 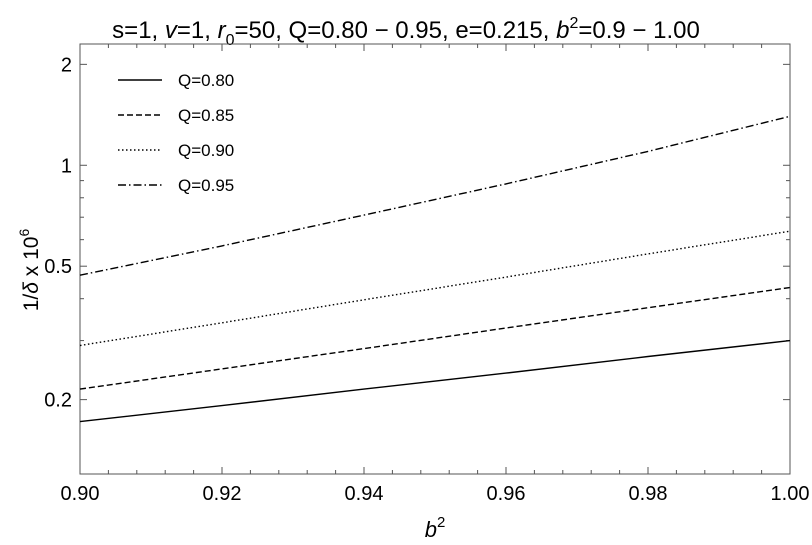 What do you see at coordinates (24, 233) in the screenshot?
I see `y-axis-label-superscript: 6` at bounding box center [24, 233].